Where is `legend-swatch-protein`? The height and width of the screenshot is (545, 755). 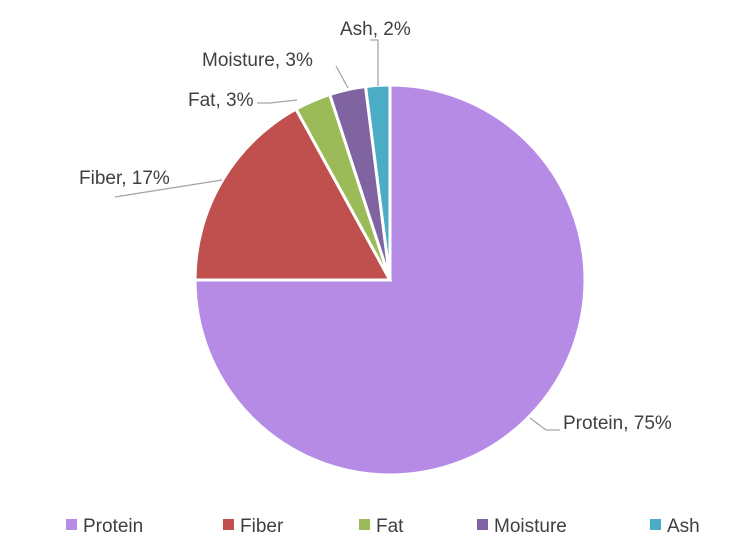 legend-swatch-protein is located at coordinates (71, 524).